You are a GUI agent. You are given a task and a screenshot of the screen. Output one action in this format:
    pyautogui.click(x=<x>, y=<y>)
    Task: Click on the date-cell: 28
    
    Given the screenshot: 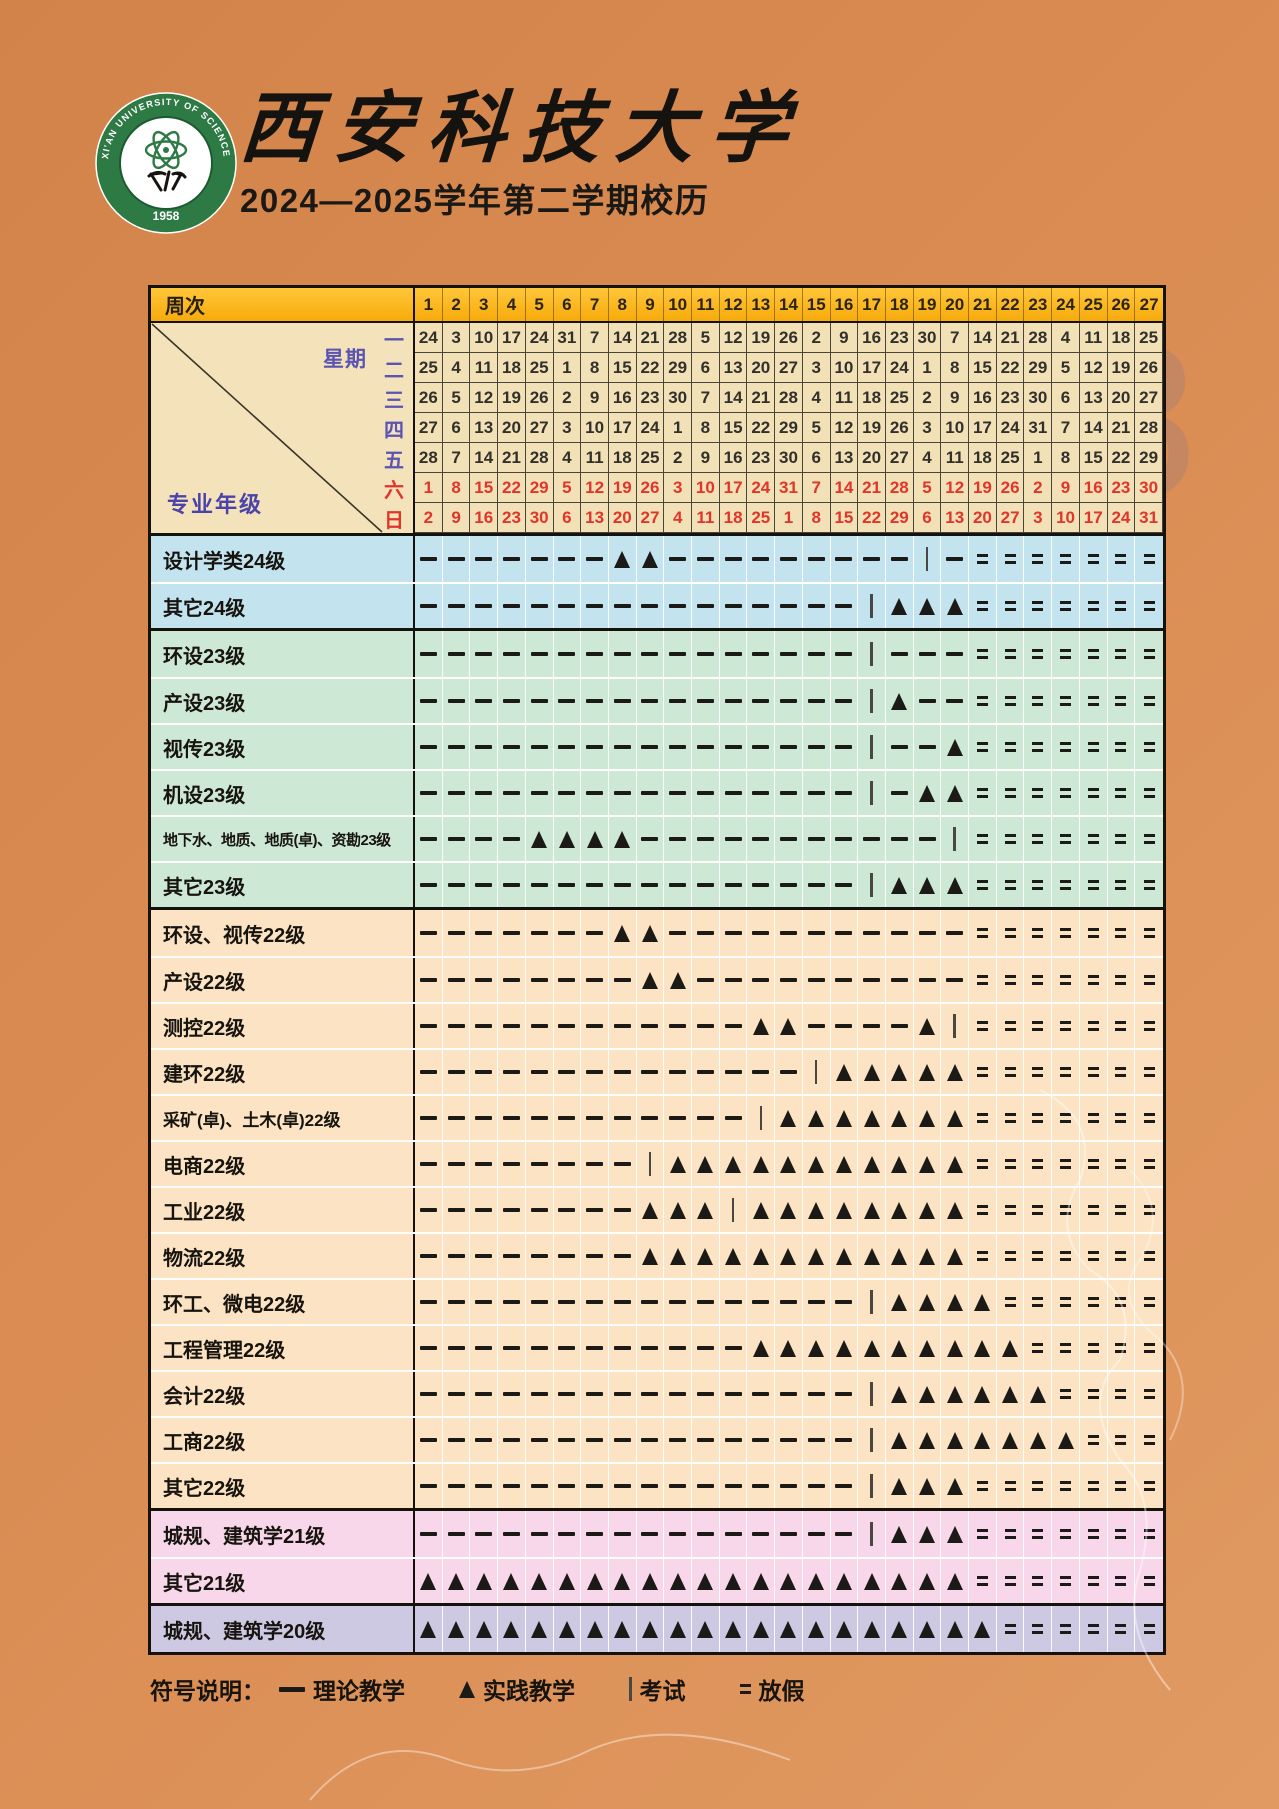 What is the action you would take?
    pyautogui.click(x=789, y=398)
    